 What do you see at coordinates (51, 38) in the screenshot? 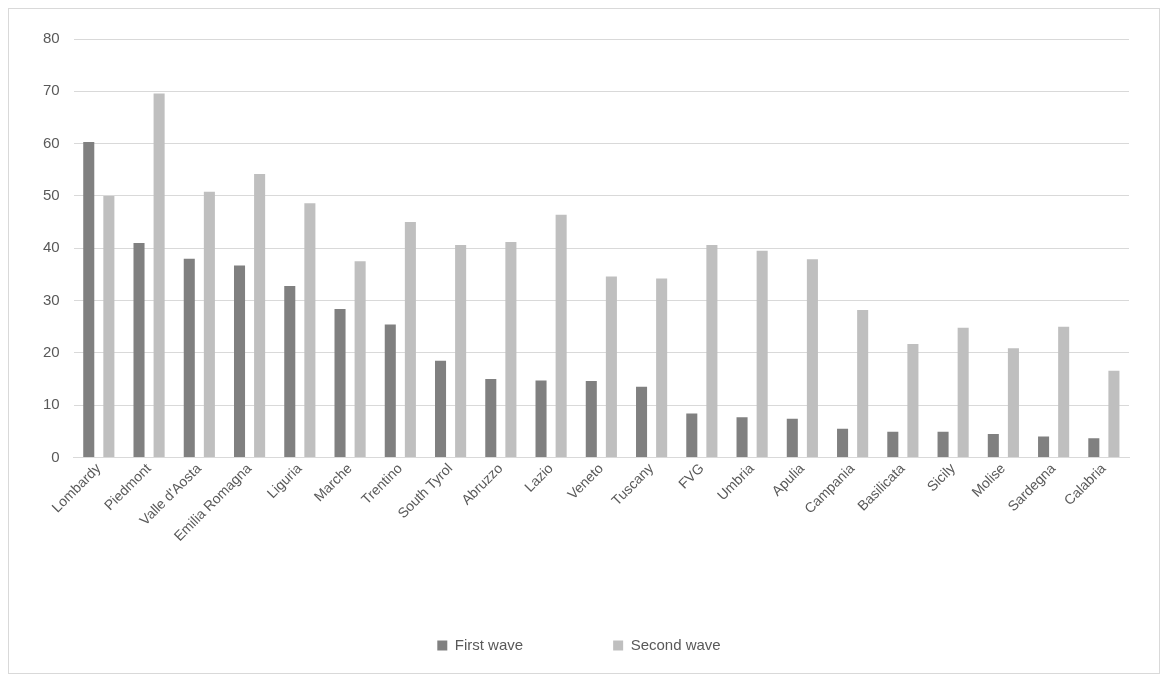
I see `y-tick-label: 80` at bounding box center [51, 38].